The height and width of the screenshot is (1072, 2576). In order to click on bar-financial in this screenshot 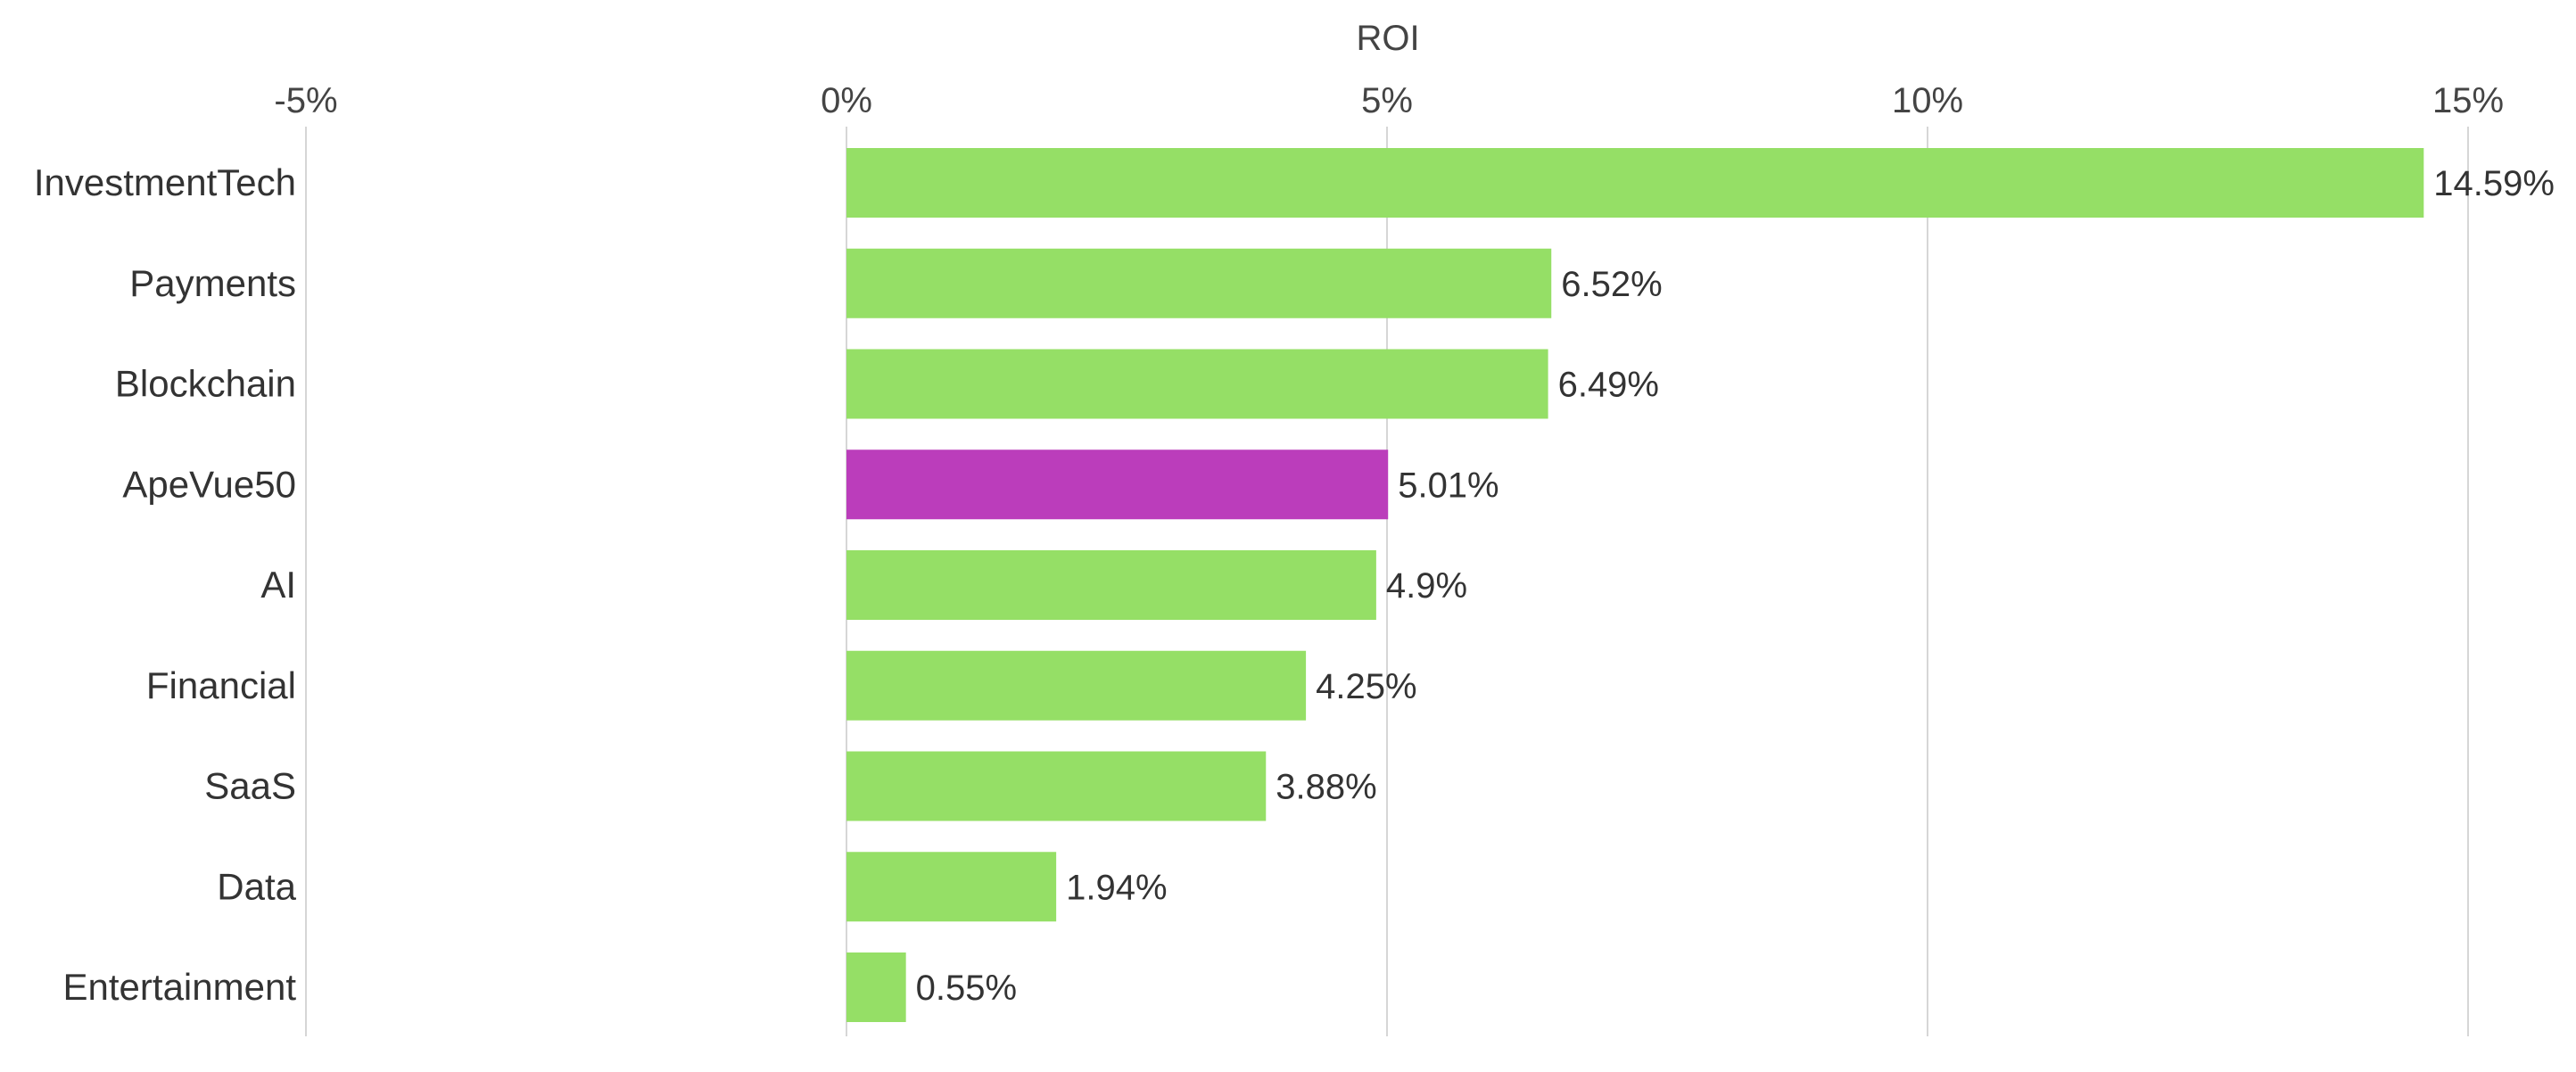, I will do `click(1077, 685)`.